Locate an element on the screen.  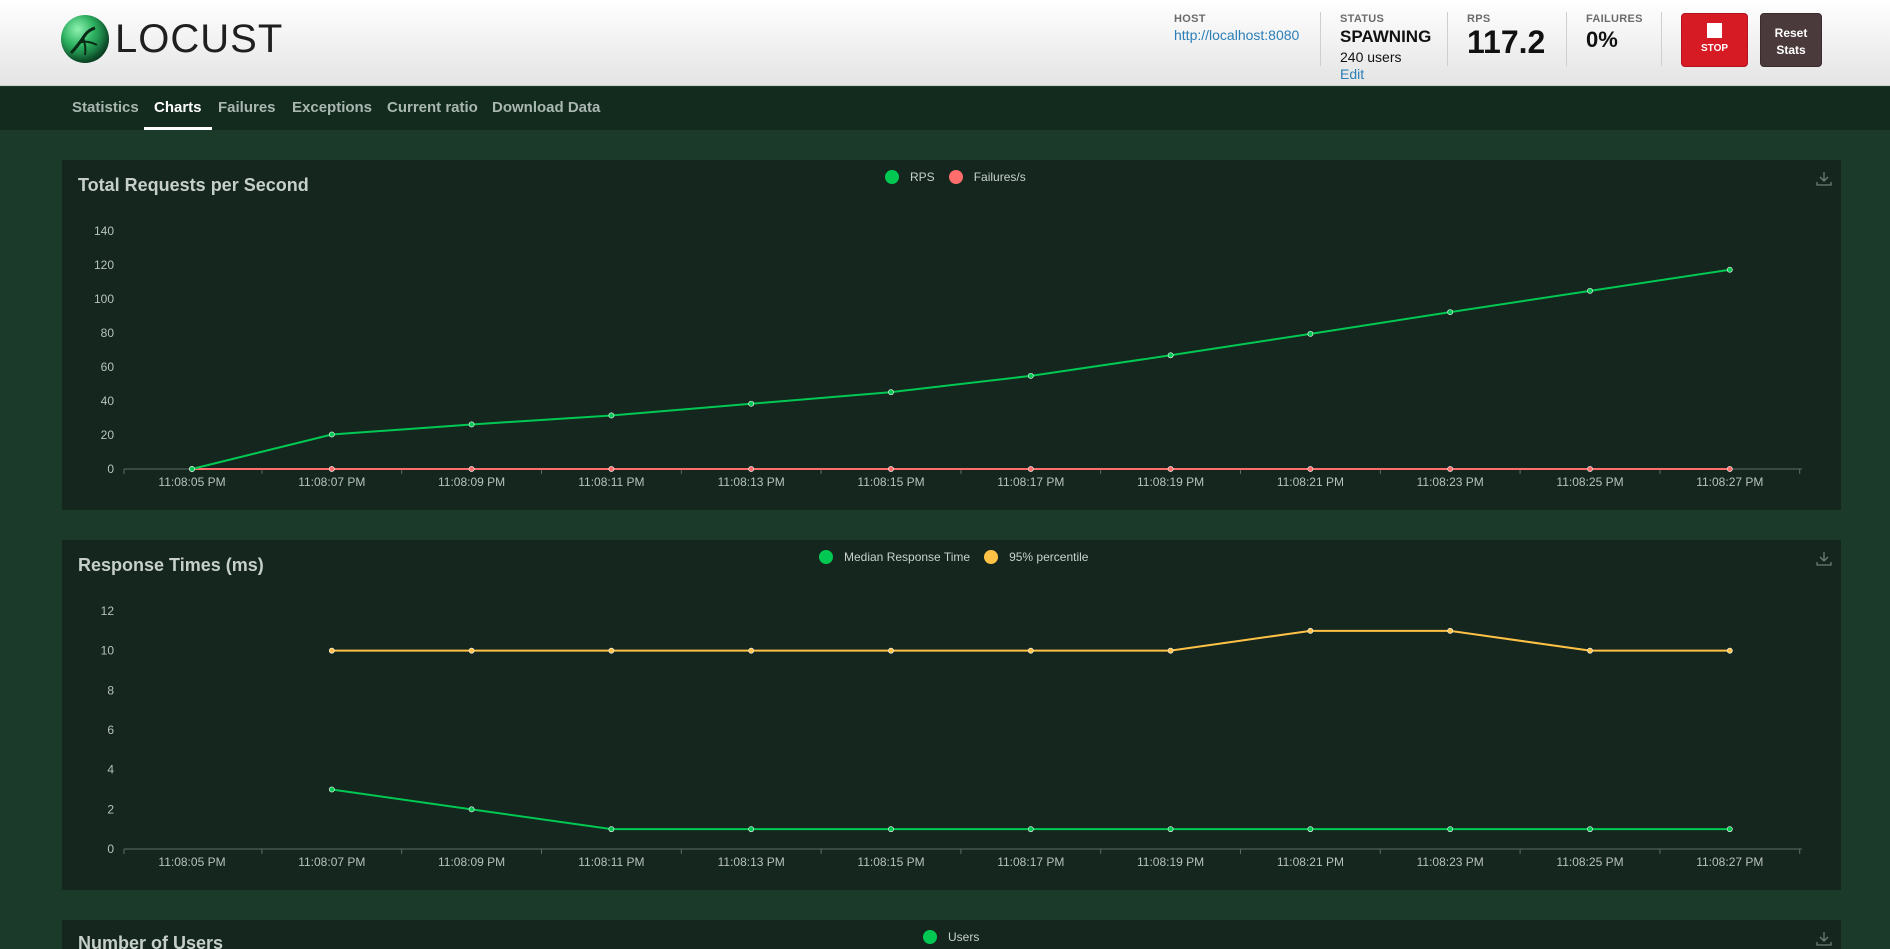
x-tick-label: 11:08:27 PM is located at coordinates (1729, 862).